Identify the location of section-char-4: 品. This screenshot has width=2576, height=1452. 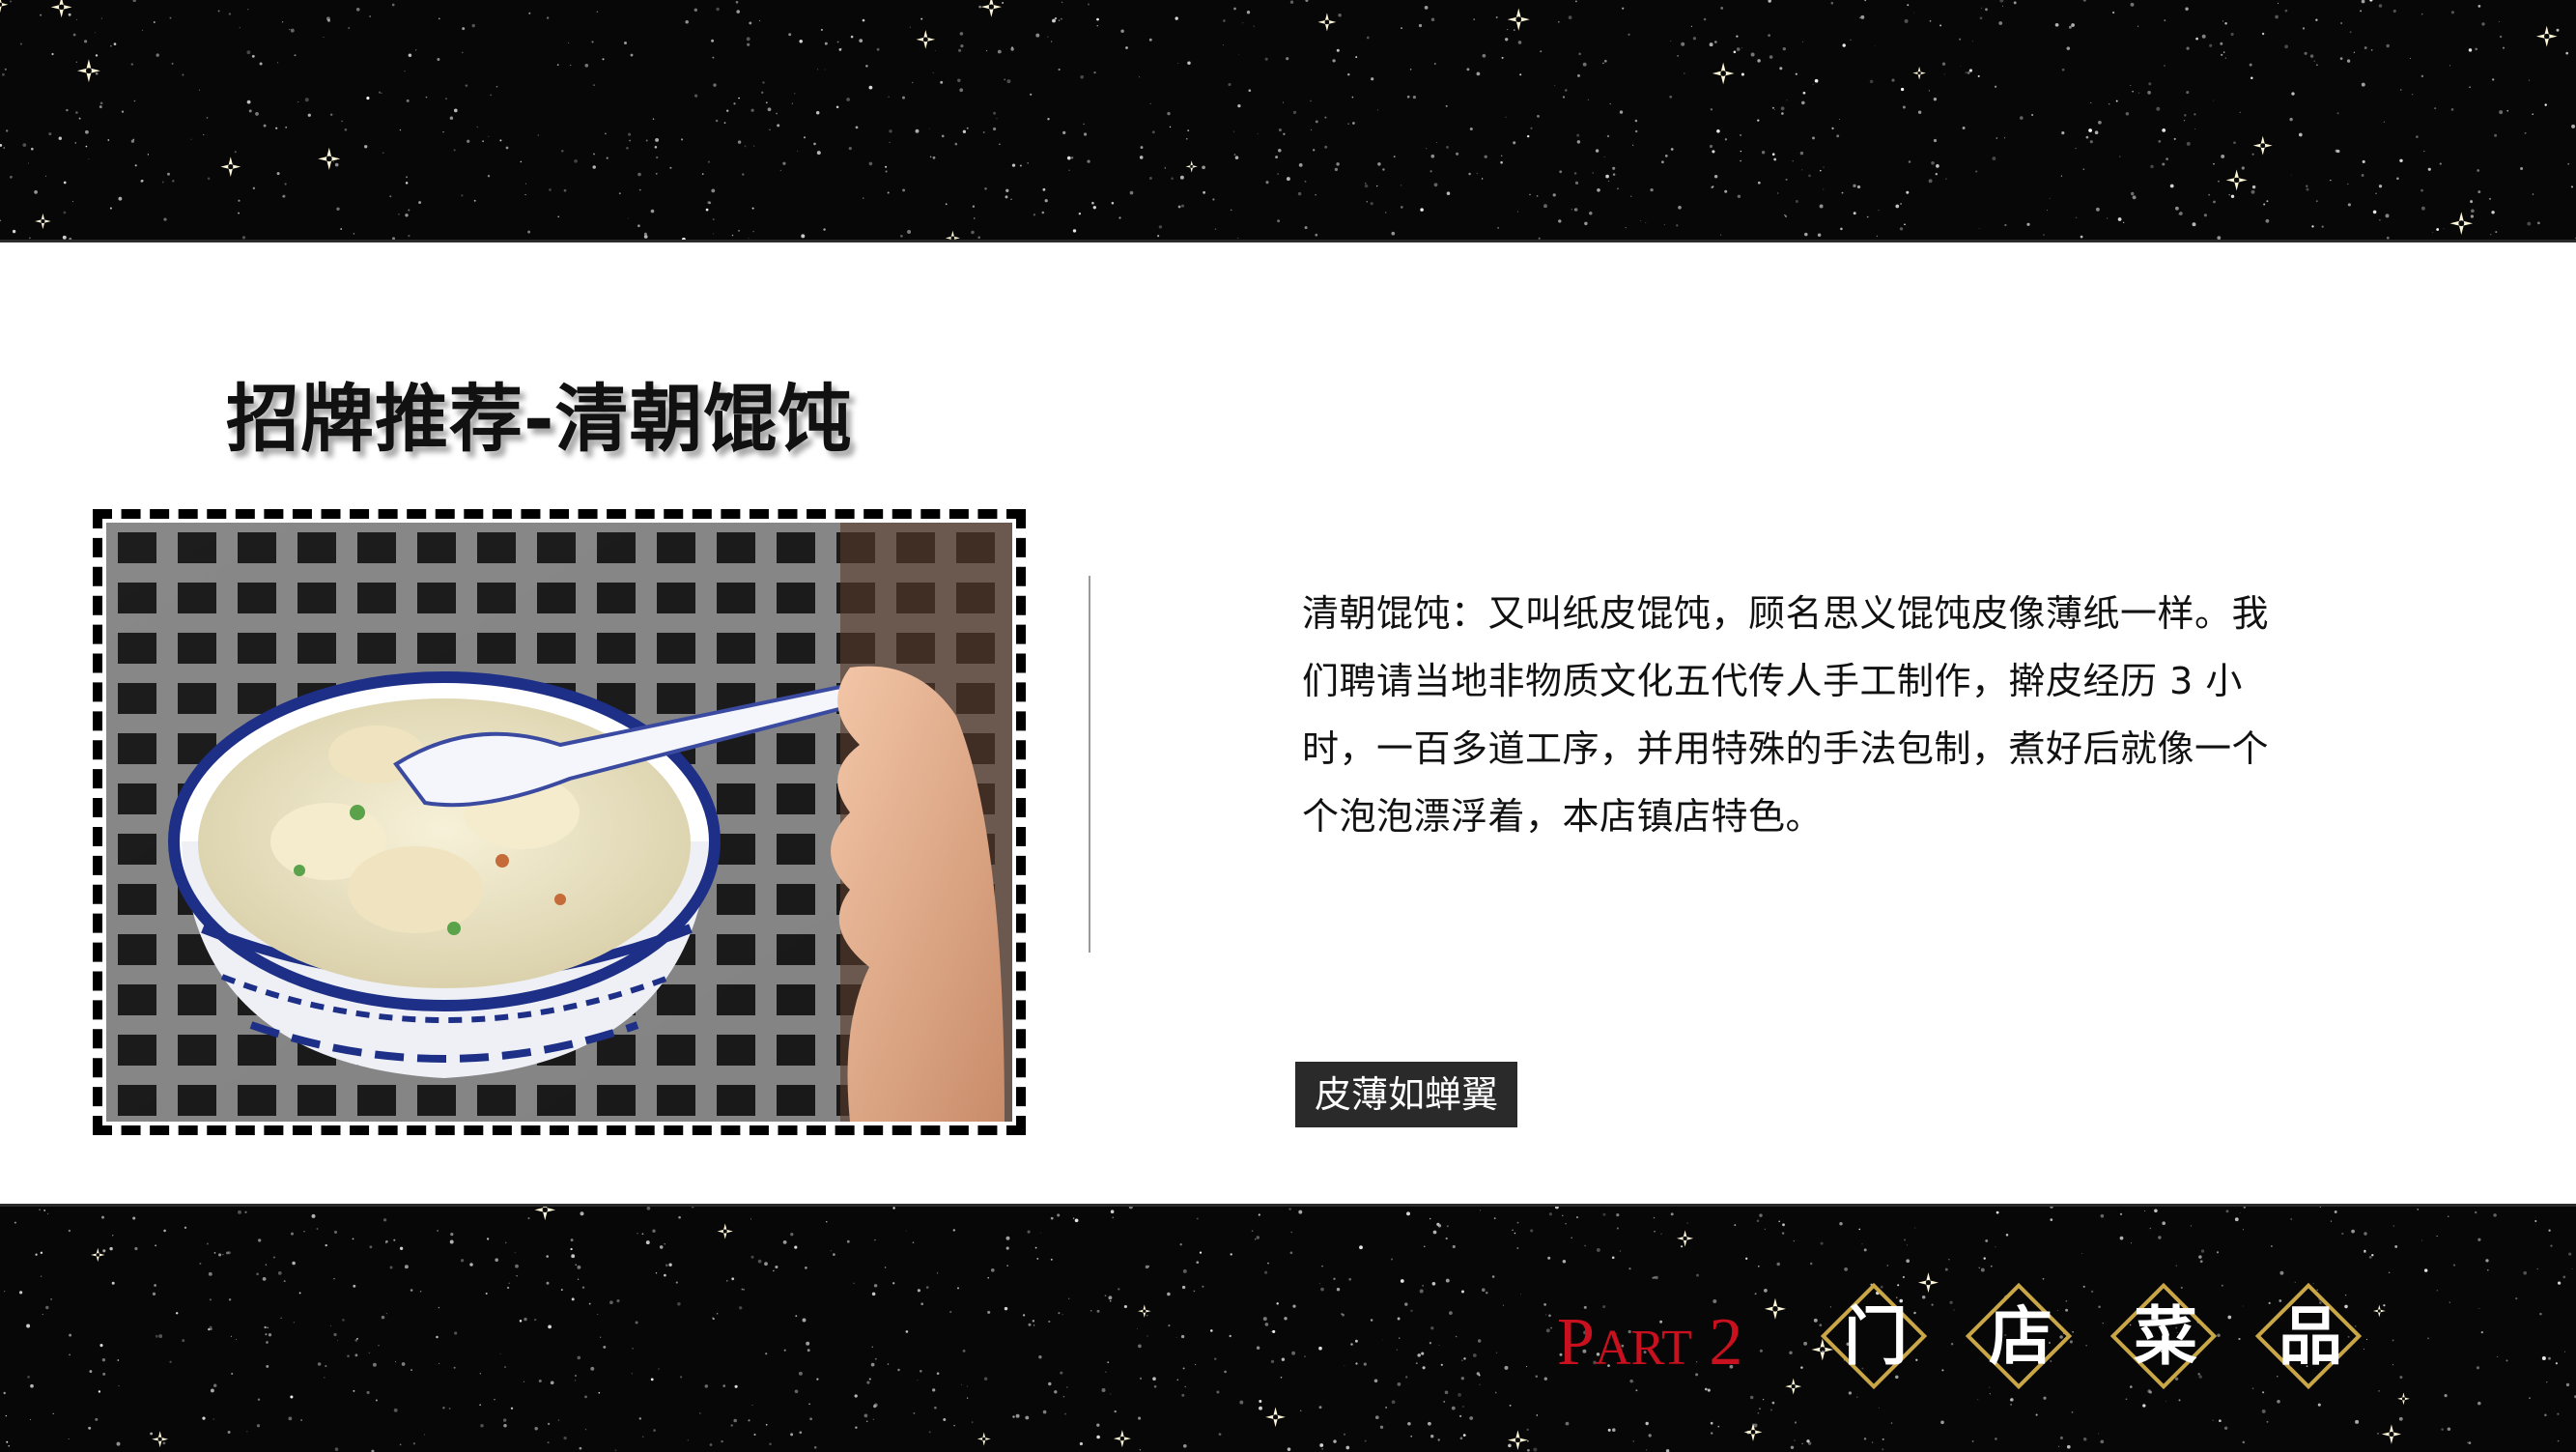
(2309, 1337).